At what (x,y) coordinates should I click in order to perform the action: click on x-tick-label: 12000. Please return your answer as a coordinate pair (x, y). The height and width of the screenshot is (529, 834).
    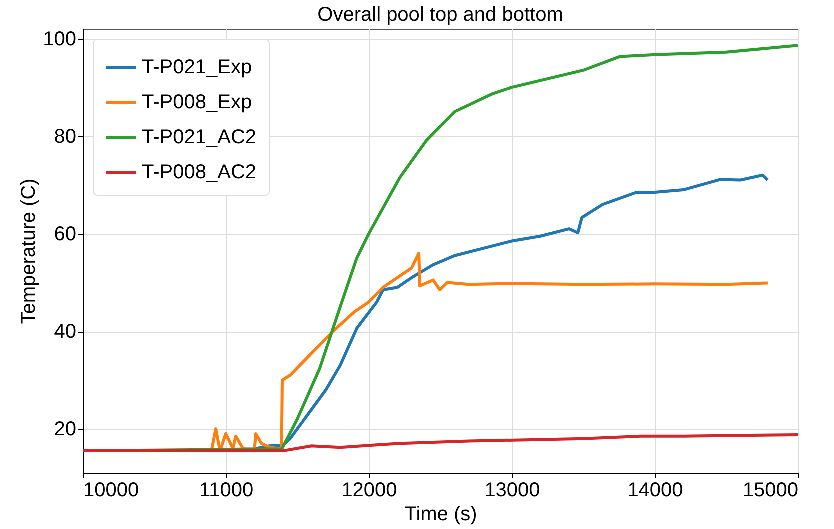
    Looking at the image, I should click on (370, 491).